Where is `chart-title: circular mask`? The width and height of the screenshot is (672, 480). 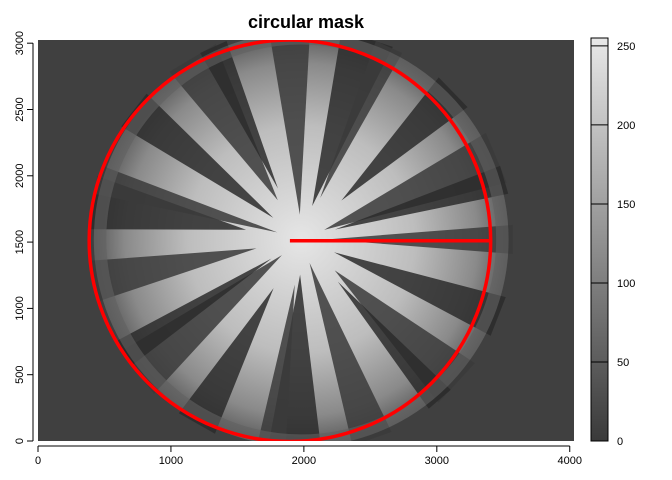
chart-title: circular mask is located at coordinates (306, 22).